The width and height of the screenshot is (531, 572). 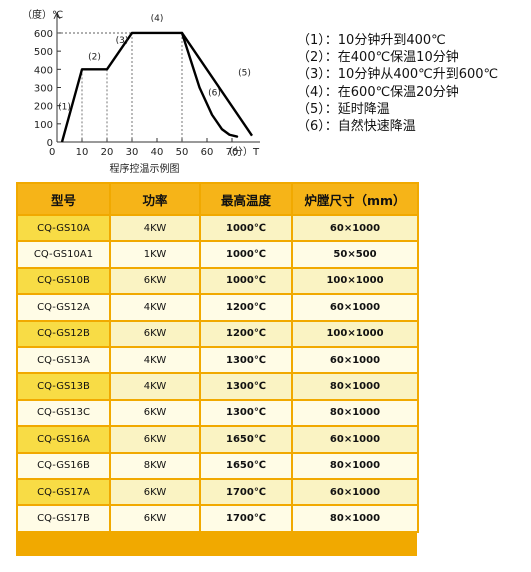 I want to click on cell-model: CQ-GS10A1, so click(x=63, y=254).